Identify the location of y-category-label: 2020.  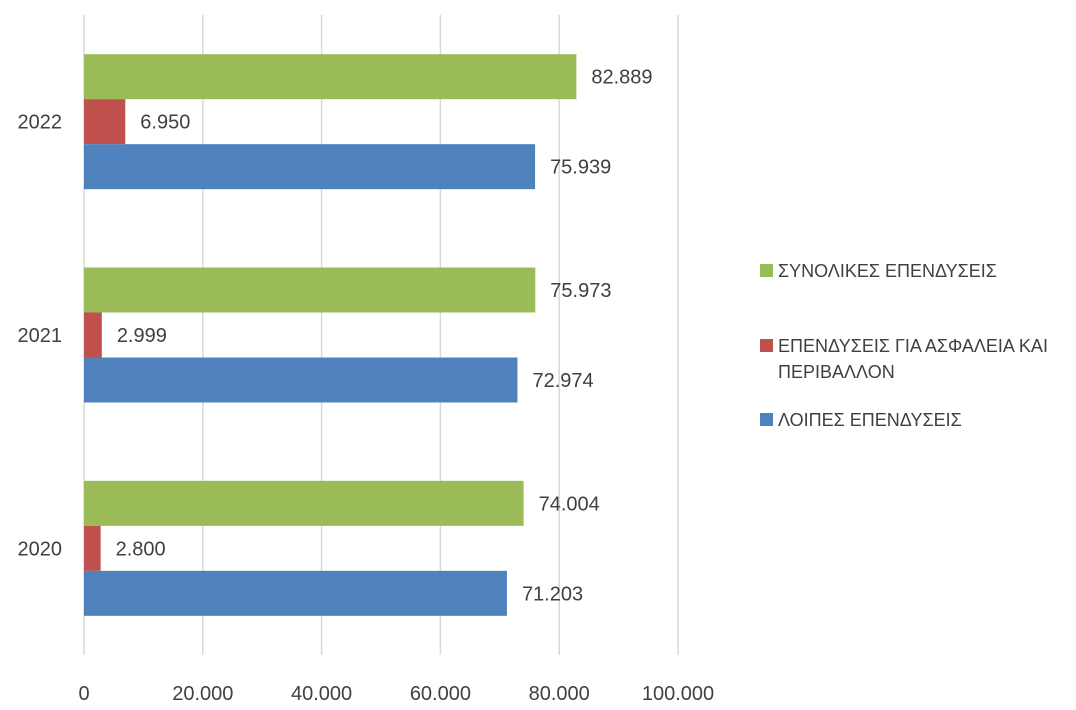
(40, 549).